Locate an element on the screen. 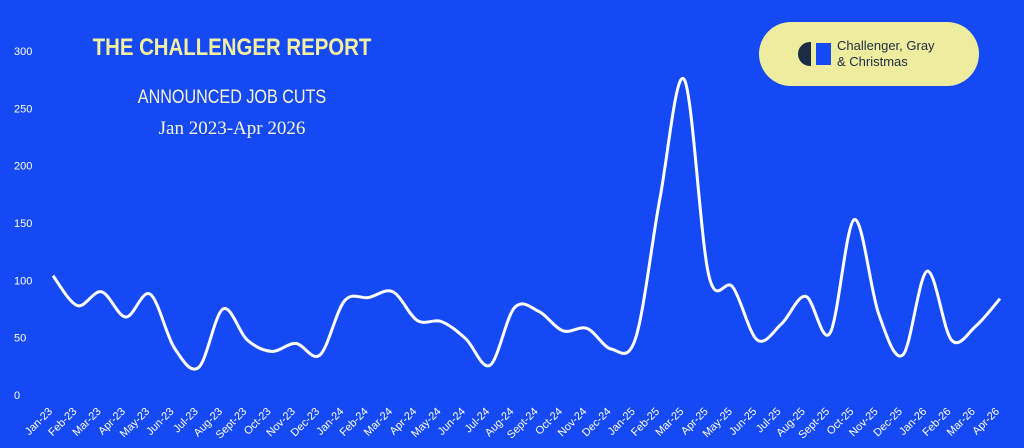 This screenshot has width=1024, height=448. logo-text: Challenger, Gray is located at coordinates (886, 45).